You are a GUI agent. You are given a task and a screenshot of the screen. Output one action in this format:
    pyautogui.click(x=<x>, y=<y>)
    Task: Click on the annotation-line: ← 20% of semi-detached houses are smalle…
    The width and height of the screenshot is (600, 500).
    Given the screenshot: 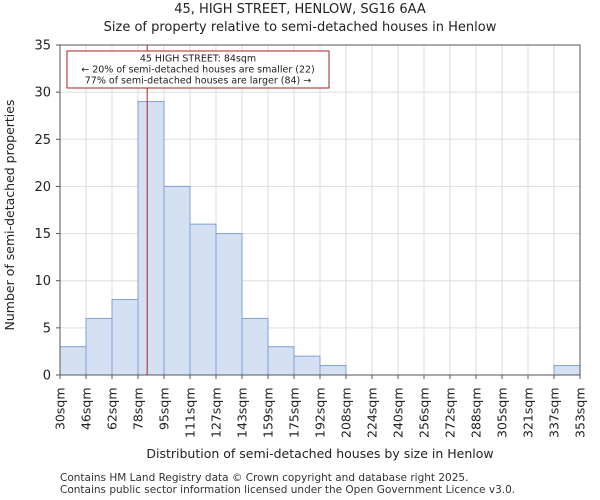 What is the action you would take?
    pyautogui.click(x=198, y=70)
    